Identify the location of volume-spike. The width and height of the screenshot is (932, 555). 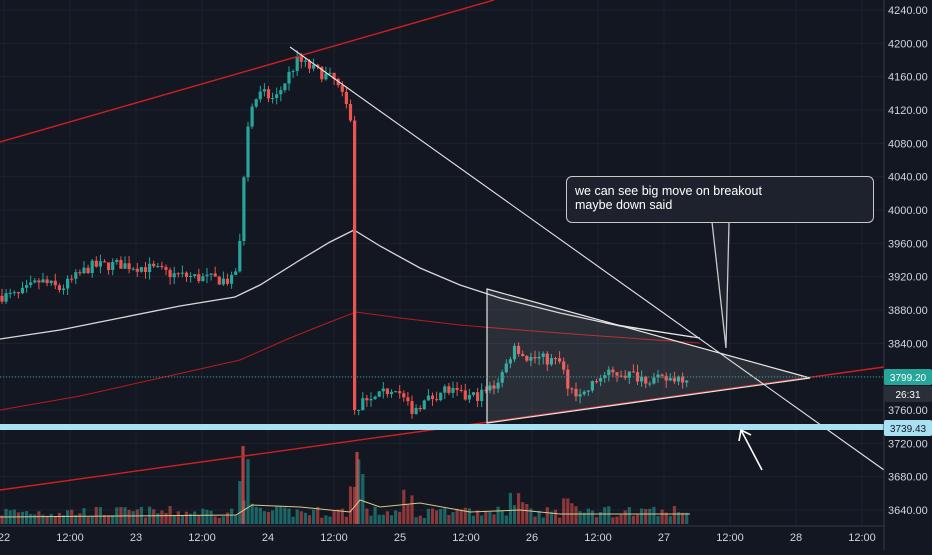
(357, 488).